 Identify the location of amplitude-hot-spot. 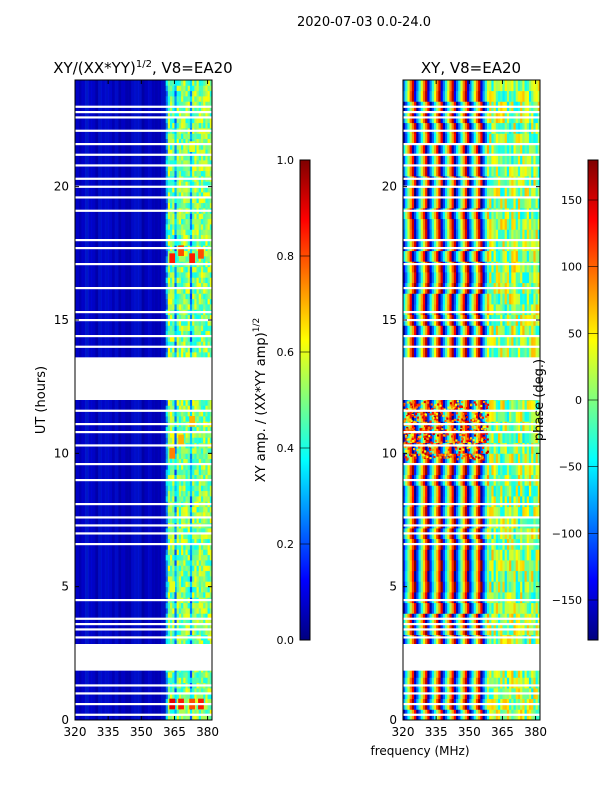
(201, 253).